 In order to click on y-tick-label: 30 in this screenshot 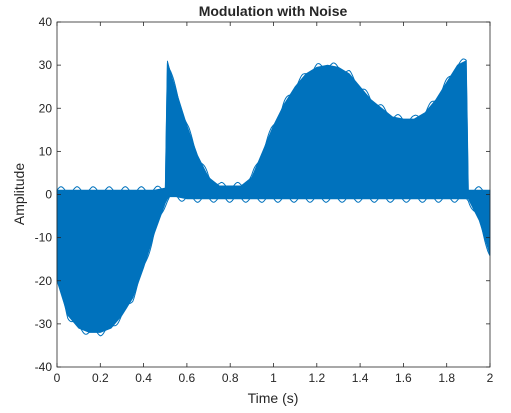, I will do `click(46, 65)`.